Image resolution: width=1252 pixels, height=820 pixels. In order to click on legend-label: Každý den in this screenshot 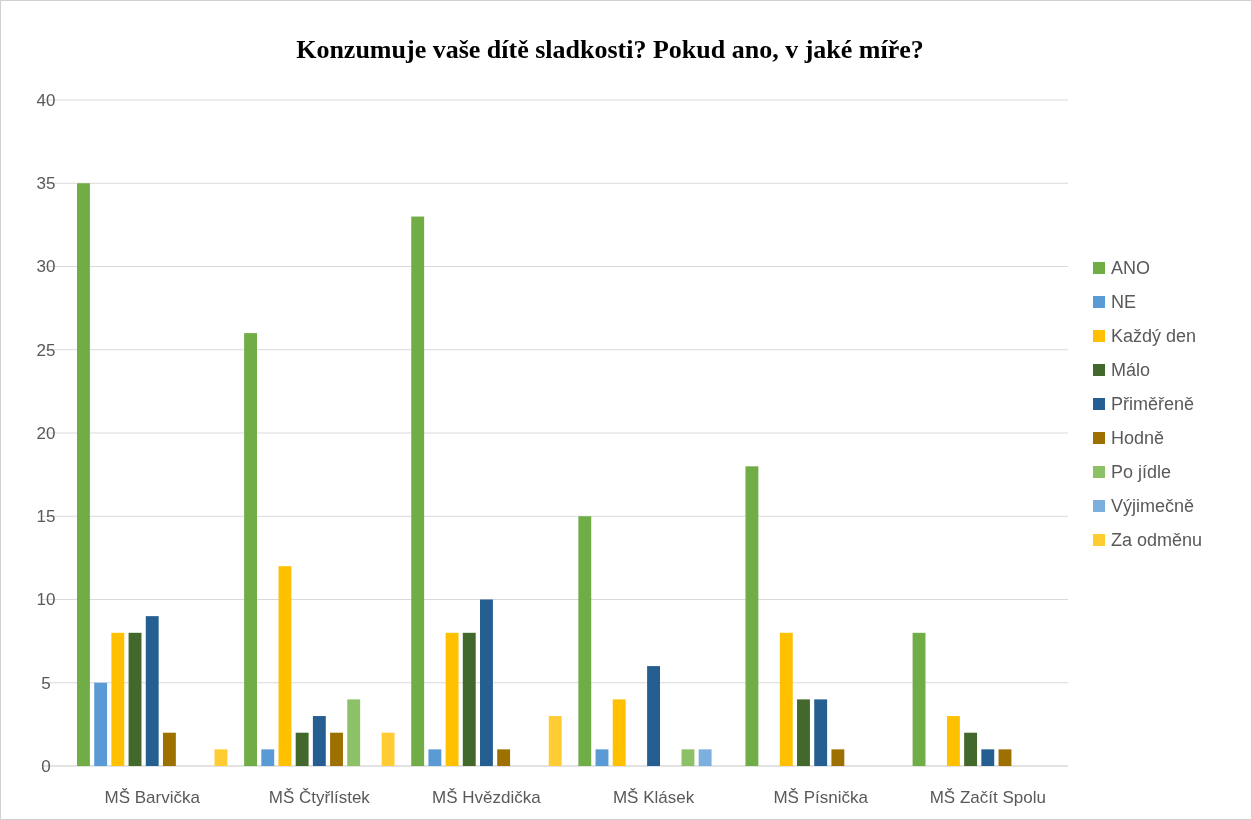, I will do `click(1154, 336)`.